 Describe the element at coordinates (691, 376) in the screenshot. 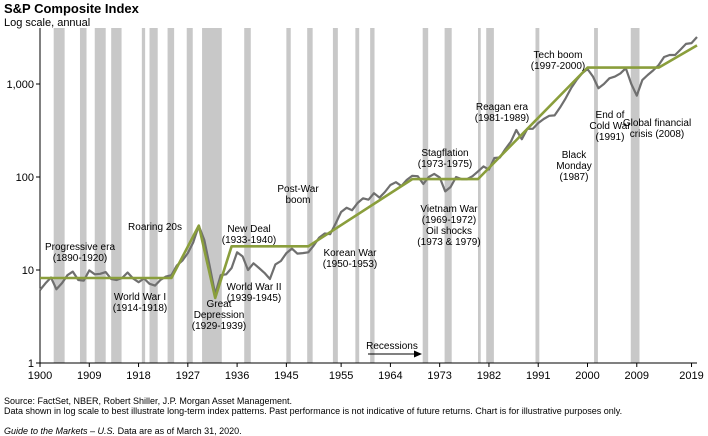

I see `x-tick-label: 2019` at that location.